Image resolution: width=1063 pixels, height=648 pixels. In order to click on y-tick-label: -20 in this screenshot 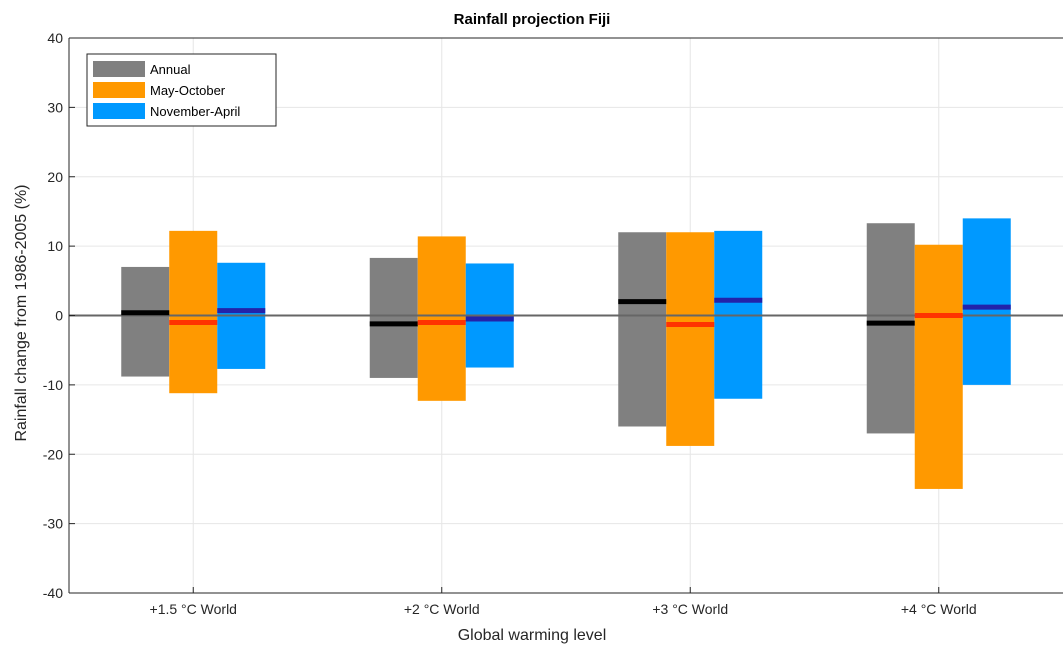, I will do `click(53, 454)`.